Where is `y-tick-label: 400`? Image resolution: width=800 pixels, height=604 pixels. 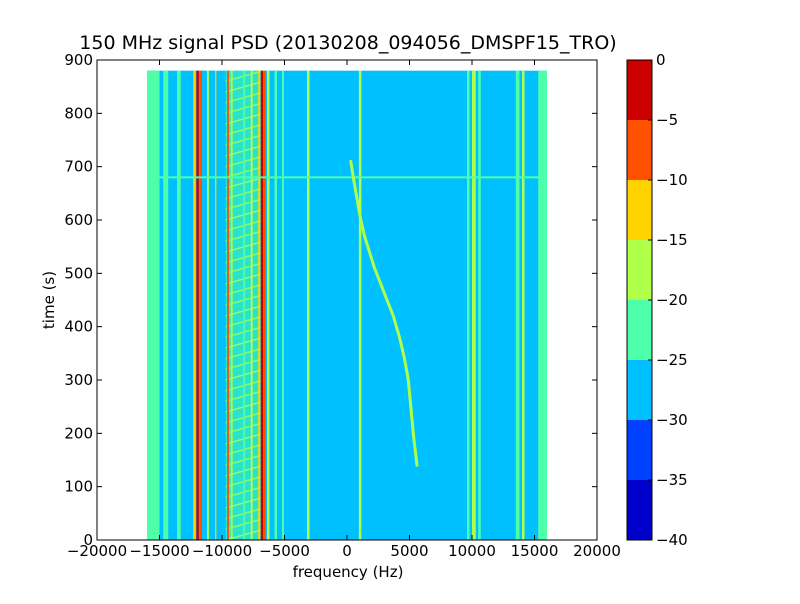 y-tick-label: 400 is located at coordinates (78, 327).